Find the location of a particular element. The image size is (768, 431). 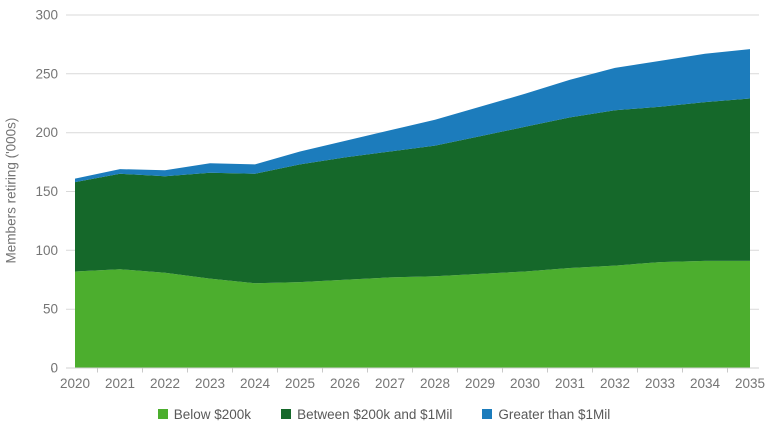

x-tick-label-2034: 2034 is located at coordinates (705, 383).